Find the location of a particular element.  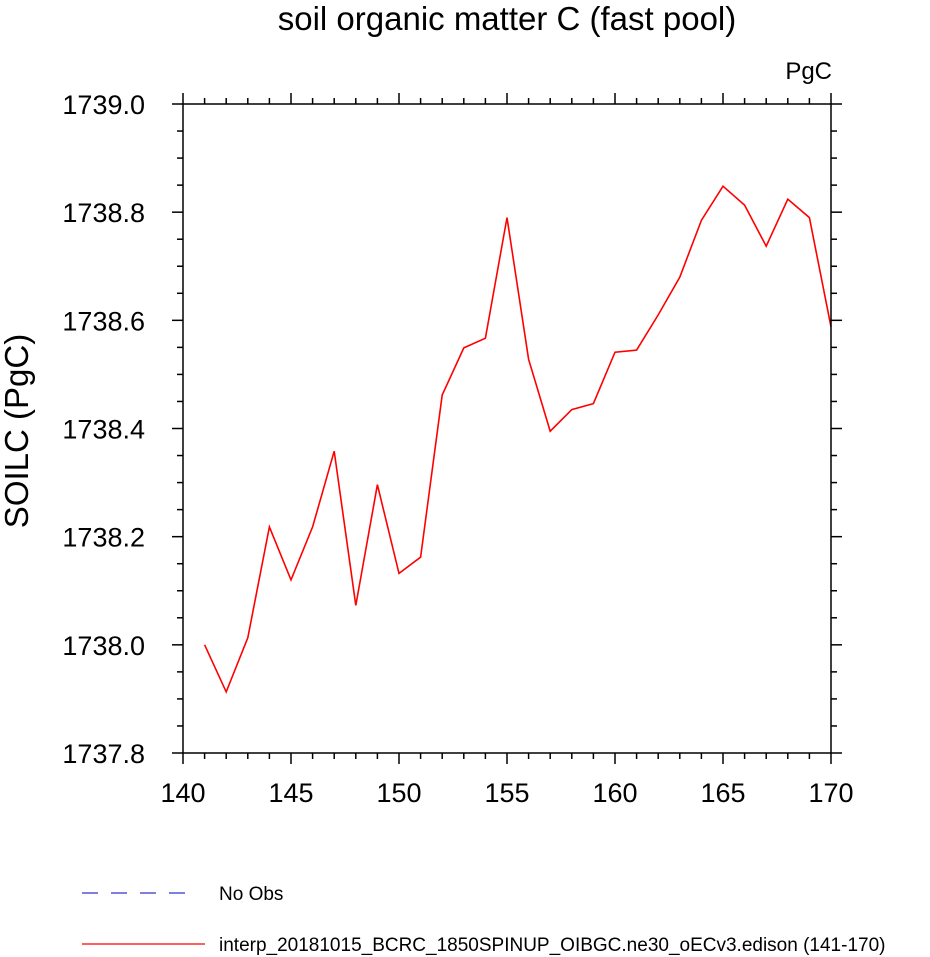

y-tick-label: 1738.4 is located at coordinates (103, 430).